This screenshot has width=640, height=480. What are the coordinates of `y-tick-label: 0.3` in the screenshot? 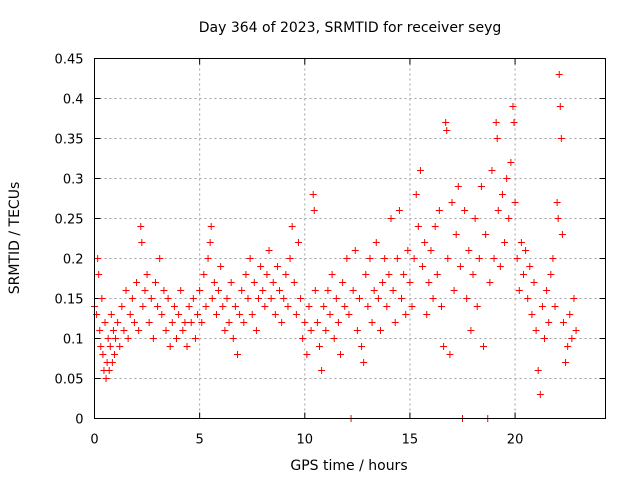 It's located at (73, 180).